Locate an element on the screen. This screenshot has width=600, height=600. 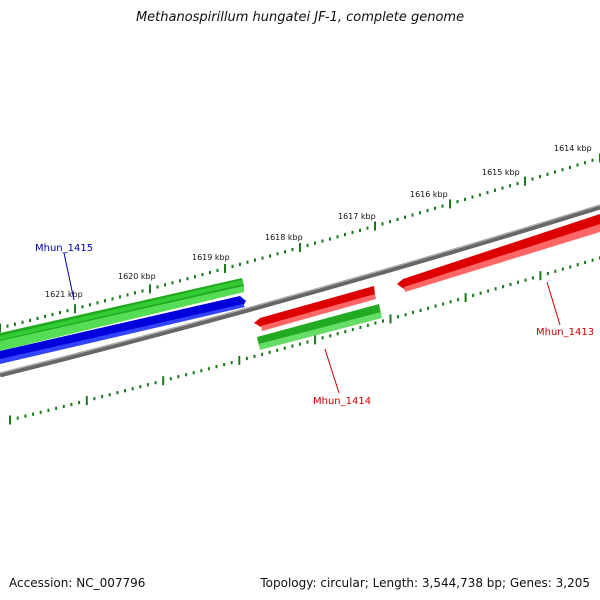
scale-label-1617: 1617 kbp is located at coordinates (357, 216).